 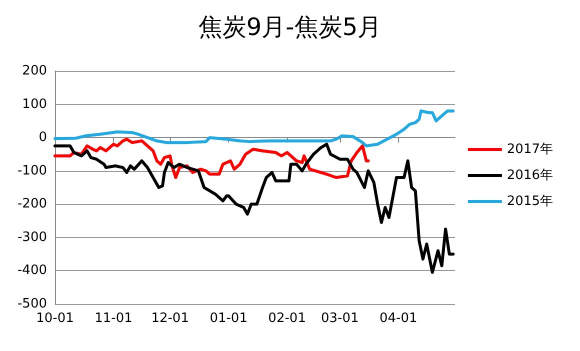 What do you see at coordinates (229, 318) in the screenshot?
I see `x-tick-label: 01-01` at bounding box center [229, 318].